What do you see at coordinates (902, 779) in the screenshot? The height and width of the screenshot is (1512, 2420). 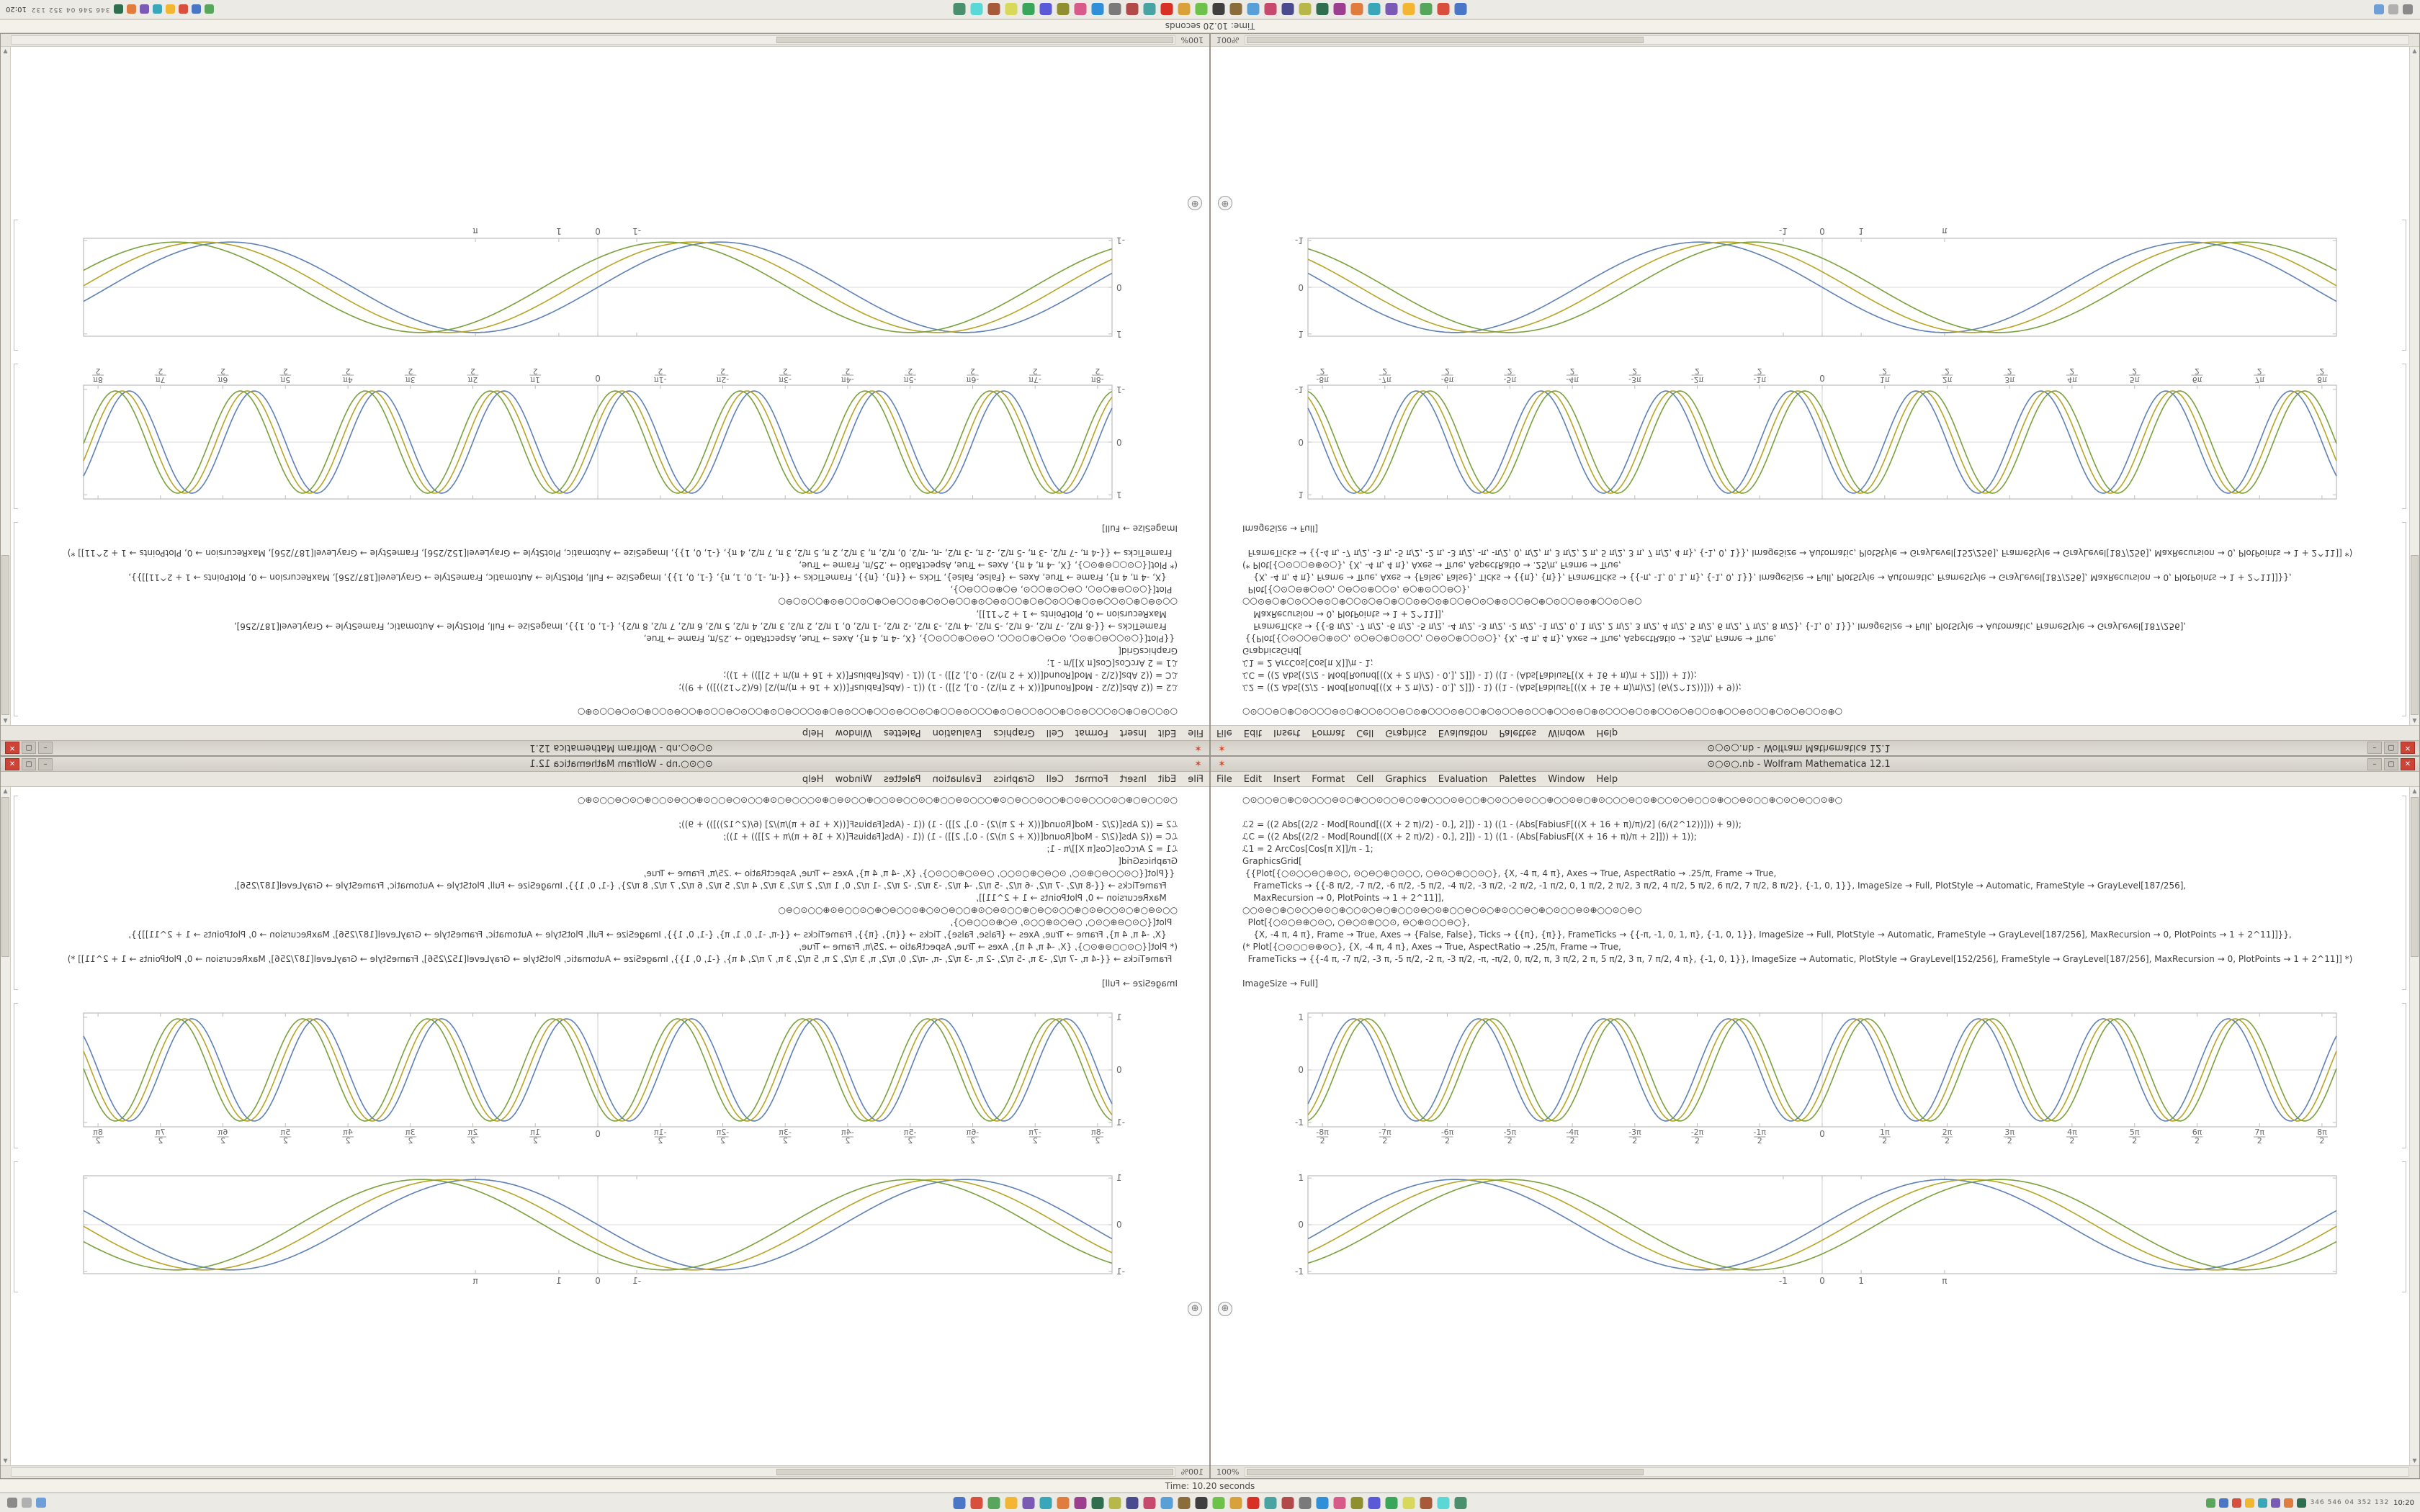 I see `menu-palettes: Palettes` at bounding box center [902, 779].